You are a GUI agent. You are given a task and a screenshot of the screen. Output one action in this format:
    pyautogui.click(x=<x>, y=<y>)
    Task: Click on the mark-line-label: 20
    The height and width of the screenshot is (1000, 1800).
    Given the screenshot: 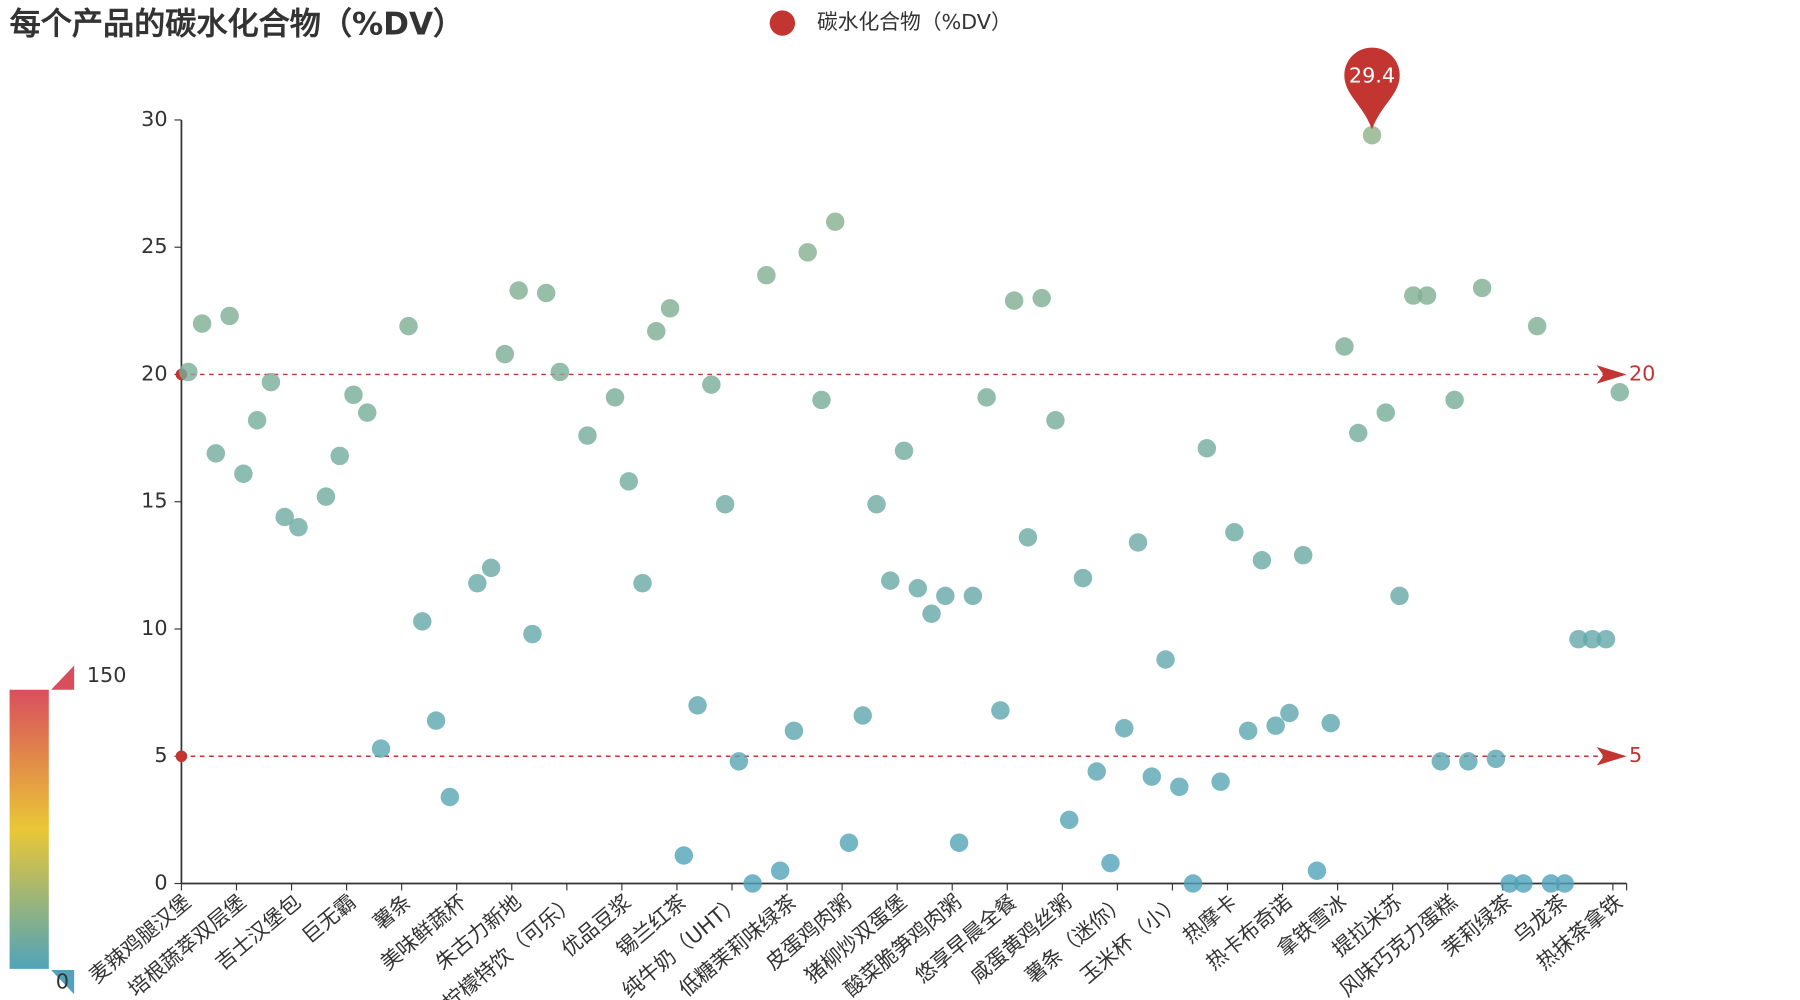 What is the action you would take?
    pyautogui.click(x=1642, y=373)
    